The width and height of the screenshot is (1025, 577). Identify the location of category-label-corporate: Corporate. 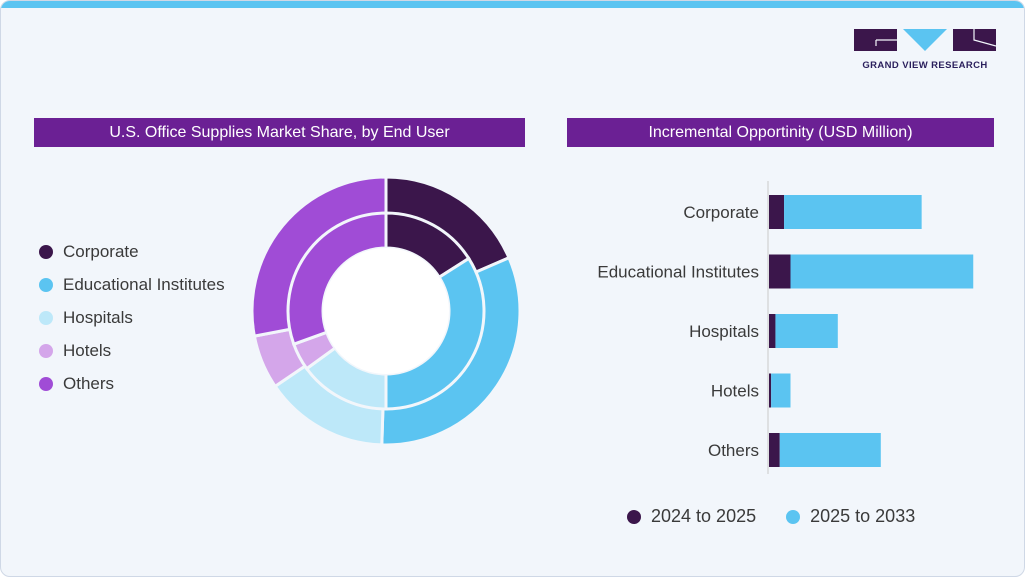
(721, 212).